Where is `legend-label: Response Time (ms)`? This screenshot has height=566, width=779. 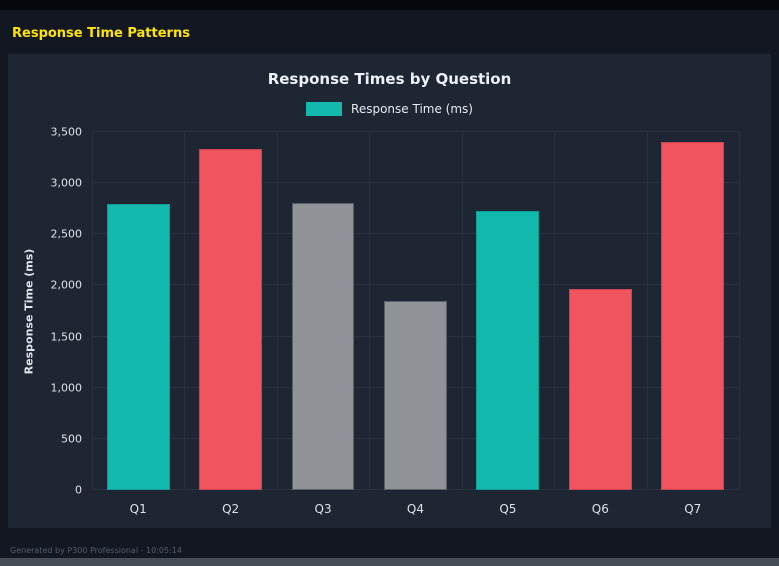
legend-label: Response Time (ms) is located at coordinates (412, 109).